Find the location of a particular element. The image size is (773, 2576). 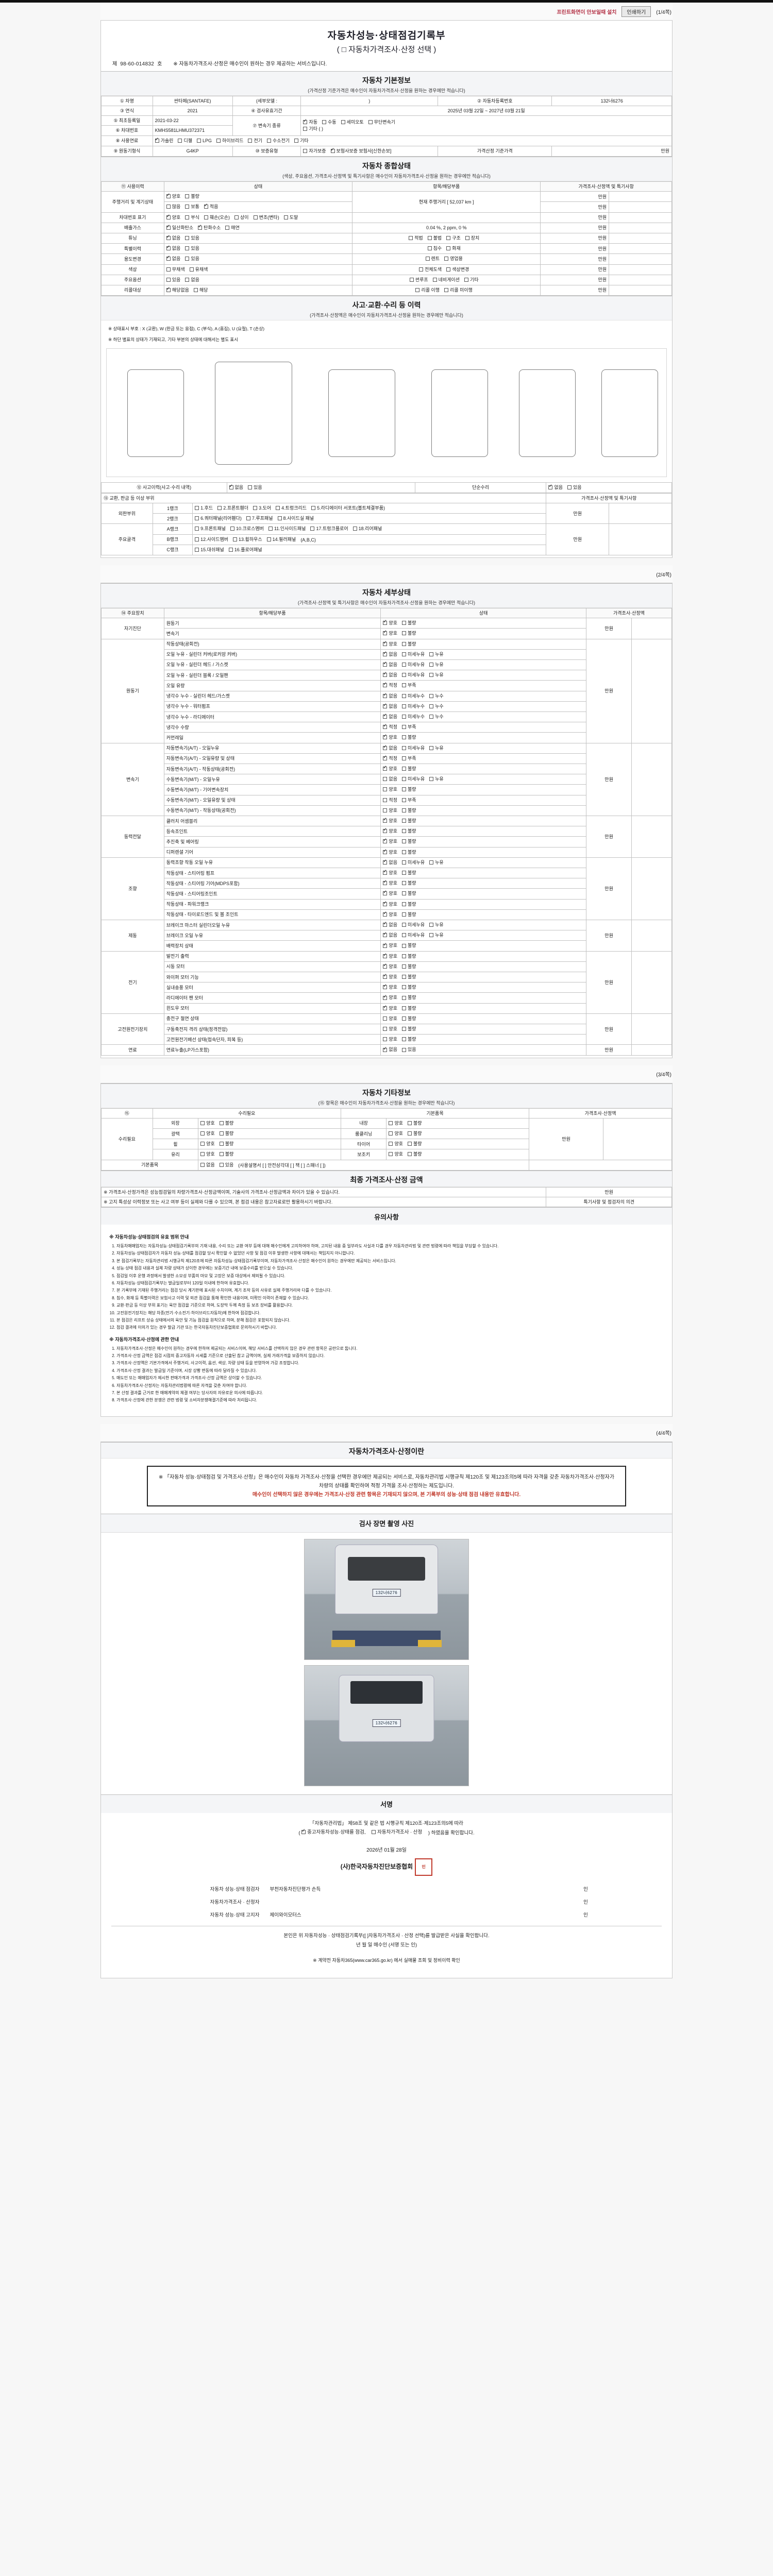

exchange-part-option: 6.쿼터패널(리어휀다) is located at coordinates (218, 518).